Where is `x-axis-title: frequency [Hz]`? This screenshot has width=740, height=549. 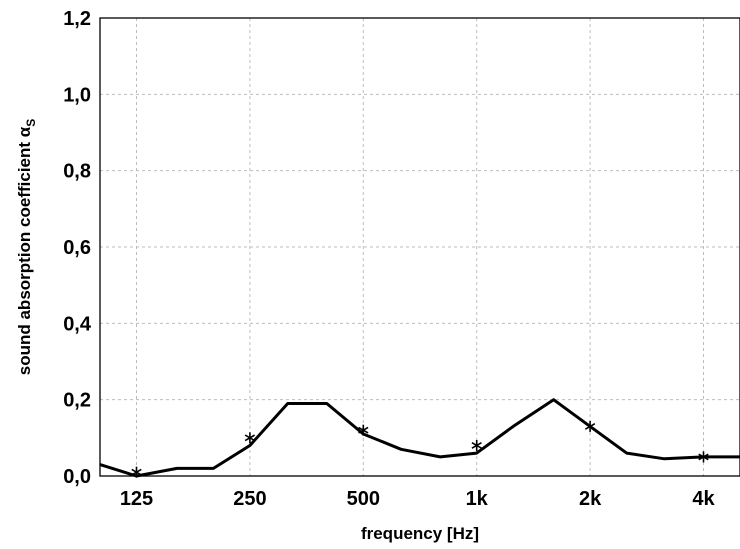
x-axis-title: frequency [Hz] is located at coordinates (420, 533).